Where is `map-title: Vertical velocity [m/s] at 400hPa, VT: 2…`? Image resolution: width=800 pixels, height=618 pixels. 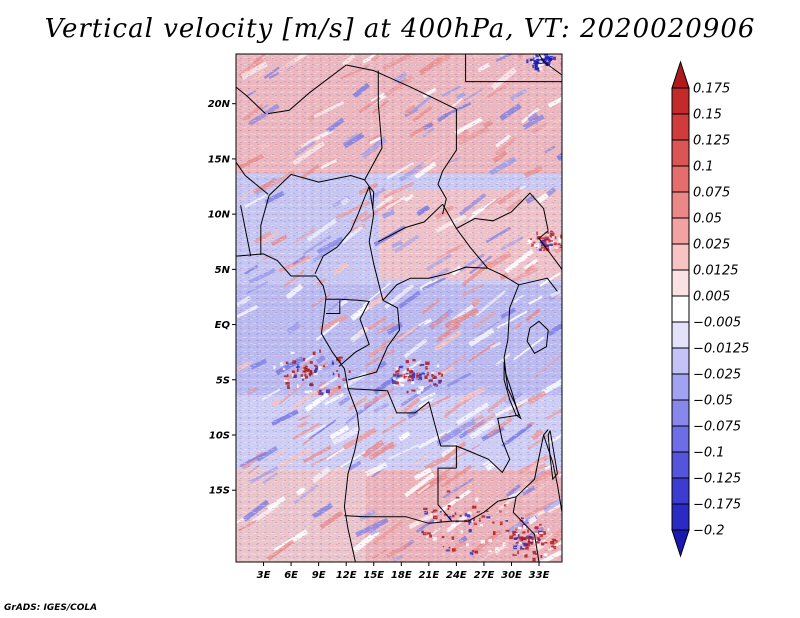 map-title: Vertical velocity [m/s] at 400hPa, VT: 2… is located at coordinates (400, 29).